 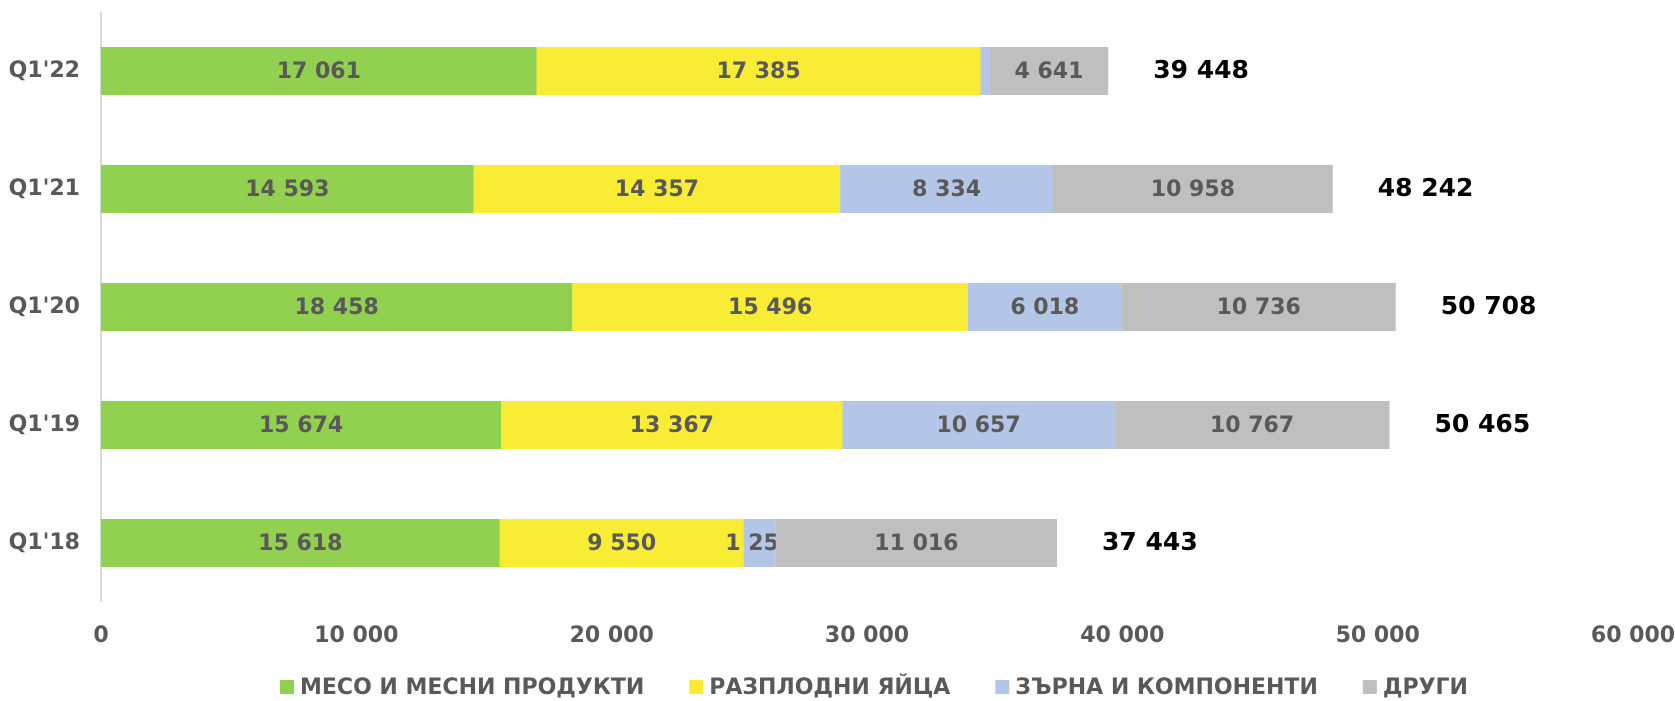 What do you see at coordinates (1633, 635) in the screenshot?
I see `x-tick-label: 60 000` at bounding box center [1633, 635].